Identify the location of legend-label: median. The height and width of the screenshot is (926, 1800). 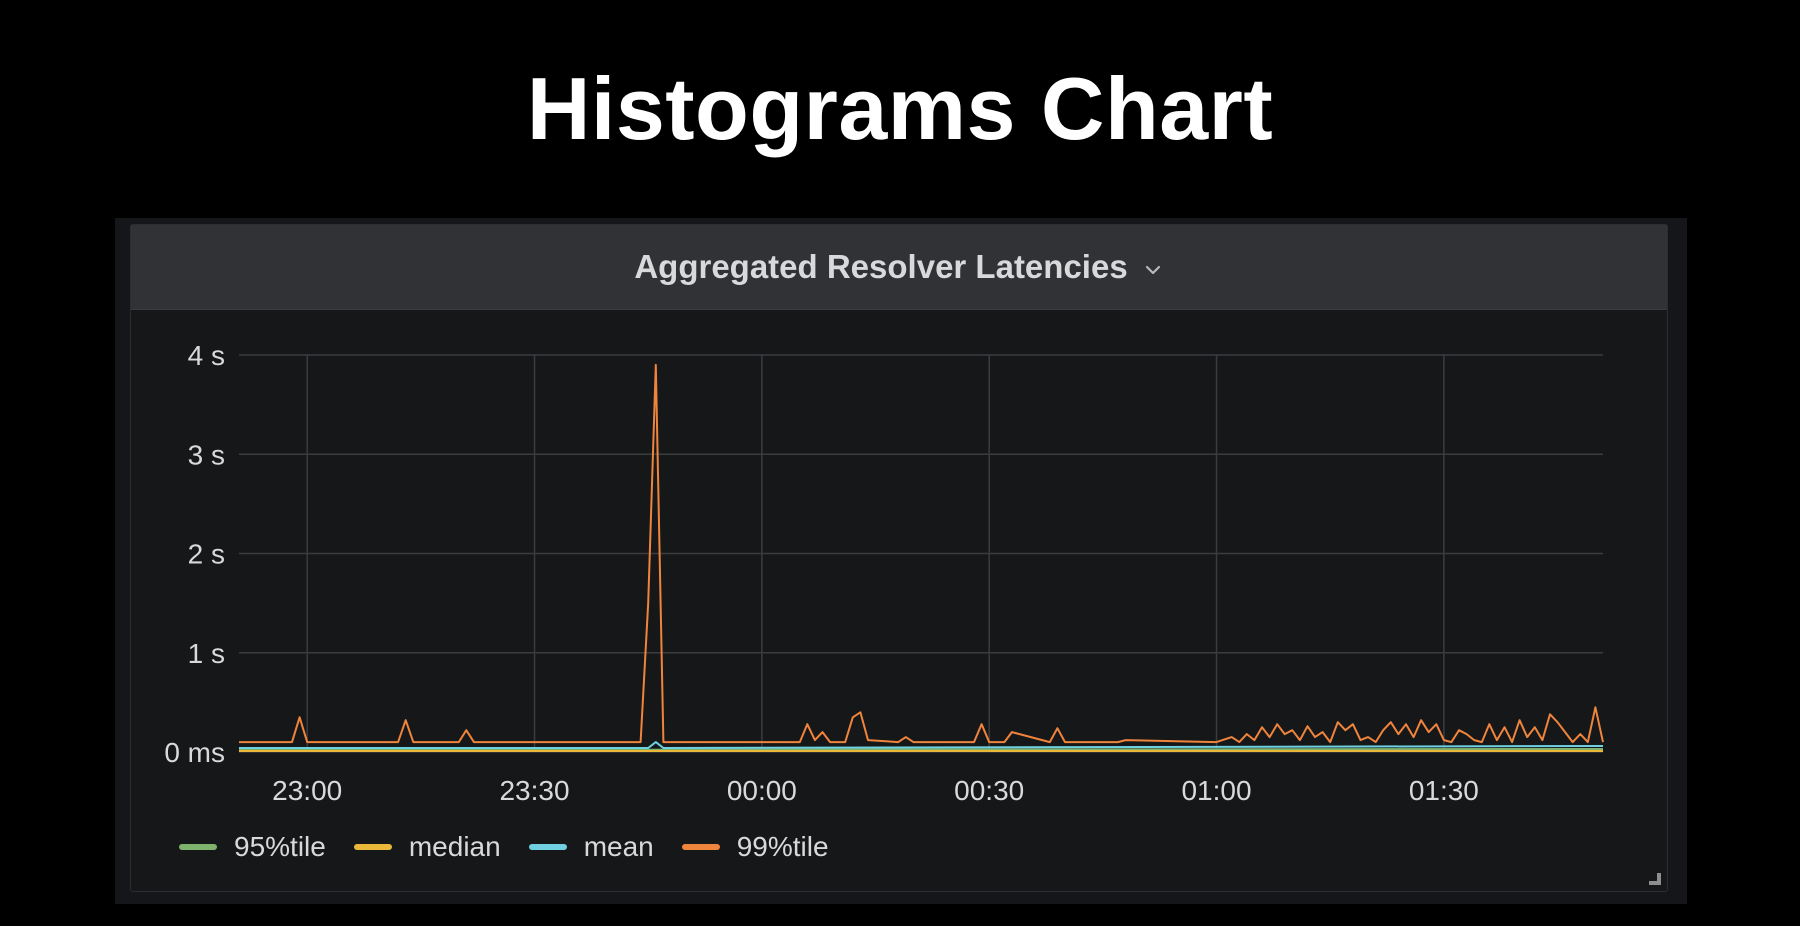
(454, 846).